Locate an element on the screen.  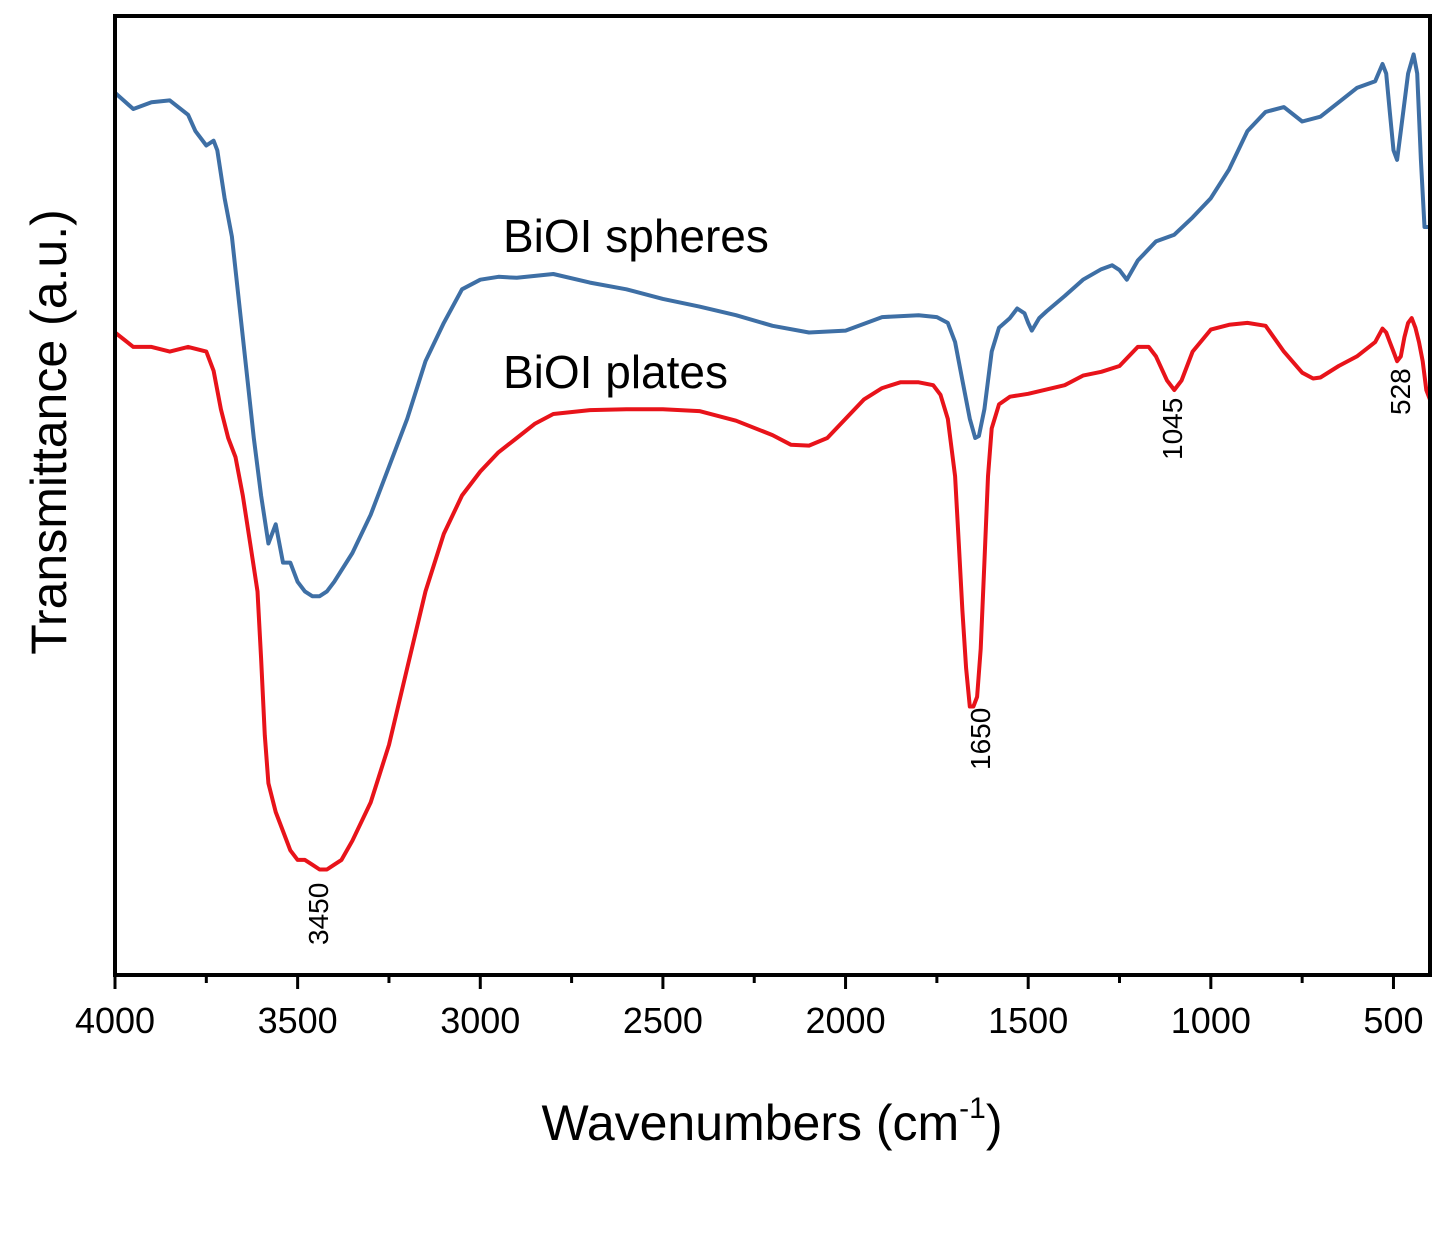
x-tick-label-500: 500 is located at coordinates (1393, 1020).